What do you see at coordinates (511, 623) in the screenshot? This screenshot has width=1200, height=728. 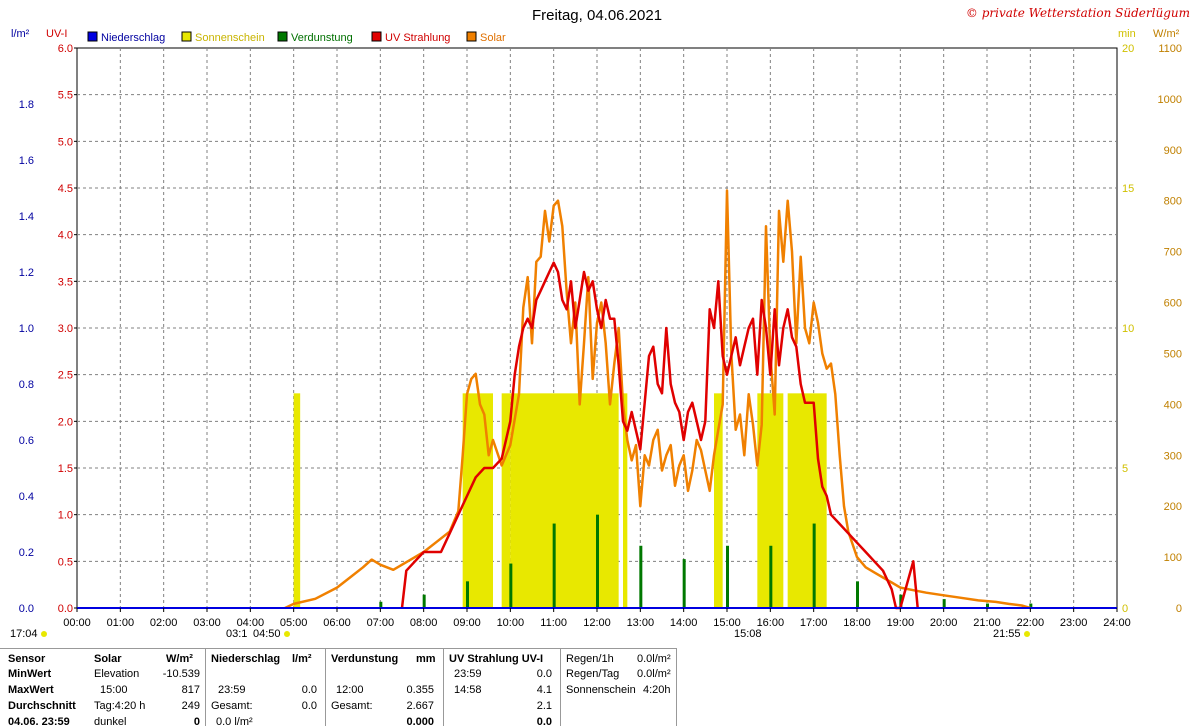 I see `x-tick-label: 10:00` at bounding box center [511, 623].